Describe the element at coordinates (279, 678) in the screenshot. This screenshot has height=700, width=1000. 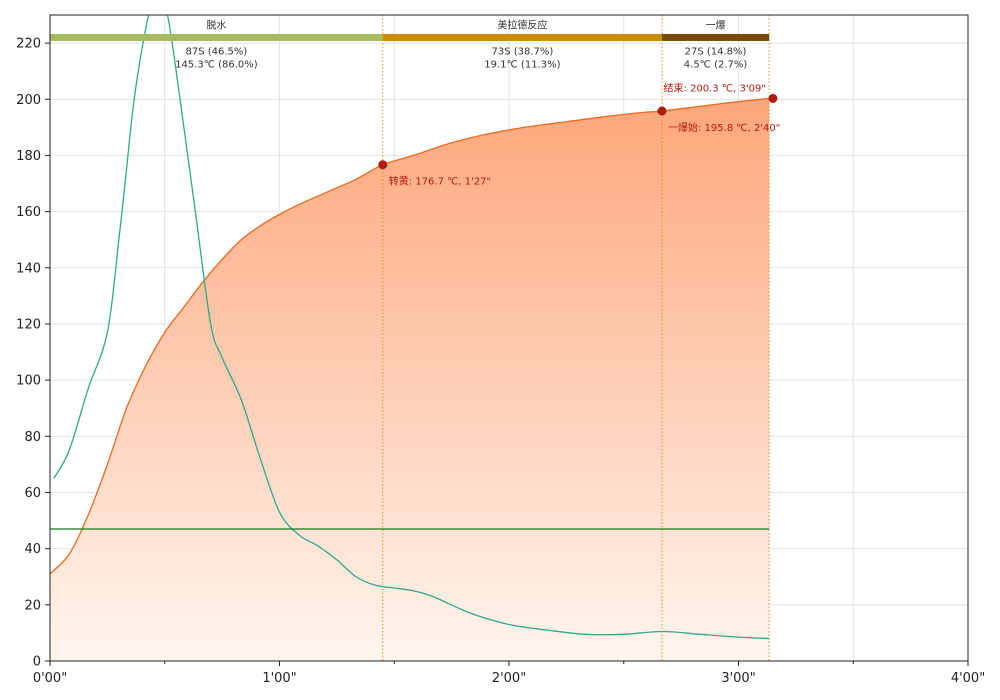
I see `x-tick-label: 1'00"` at that location.